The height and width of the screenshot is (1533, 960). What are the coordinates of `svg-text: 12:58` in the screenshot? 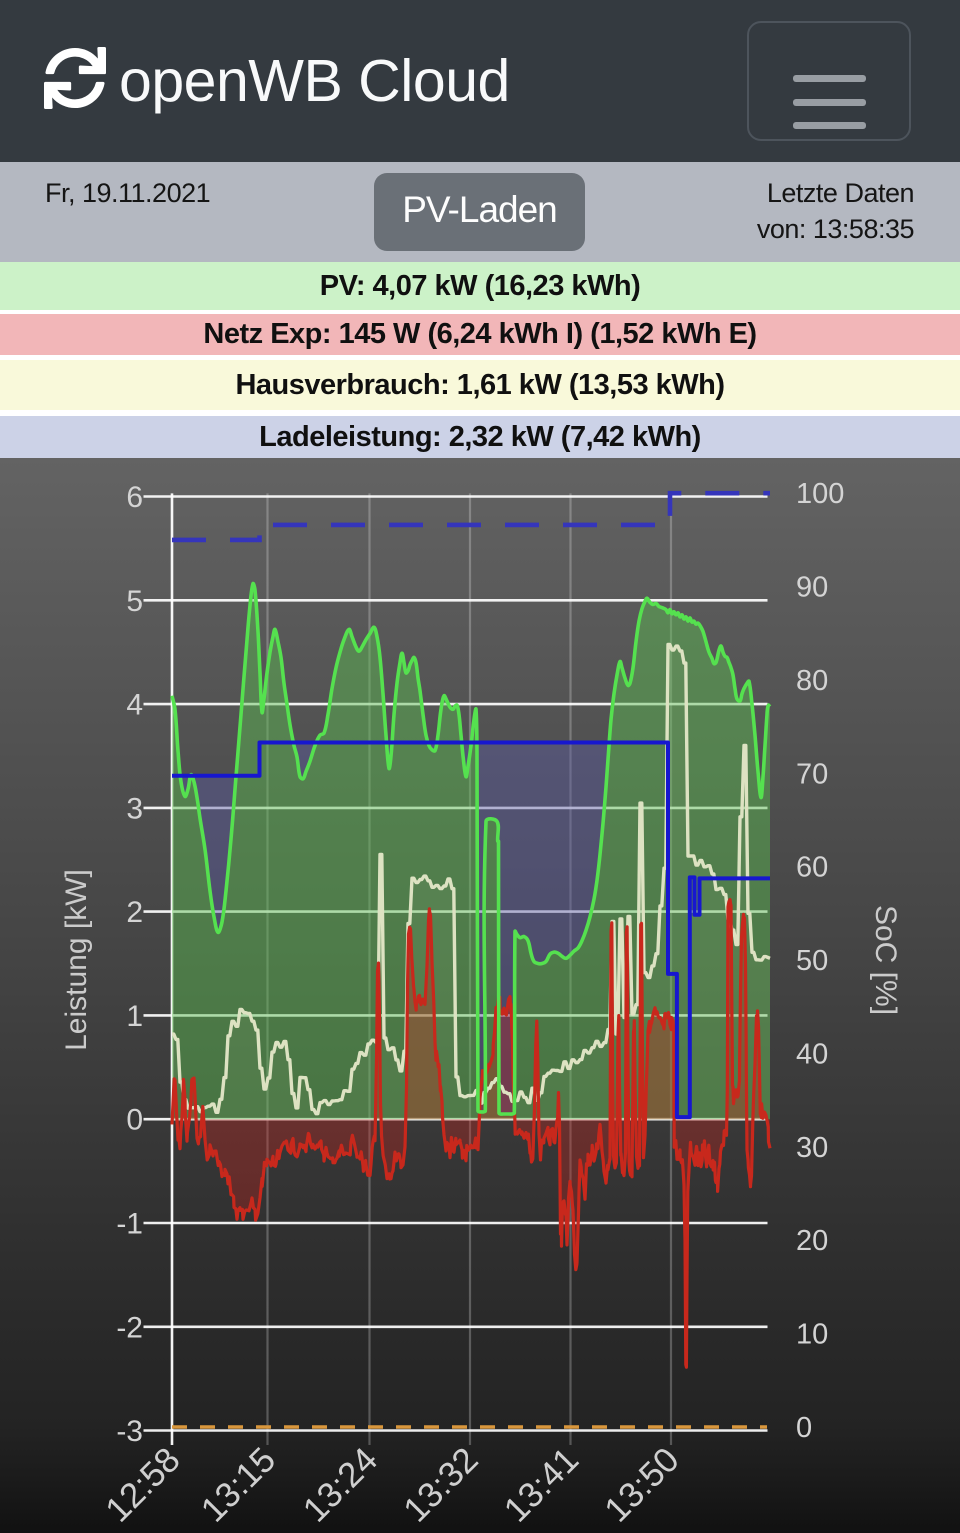 It's located at (143, 1485).